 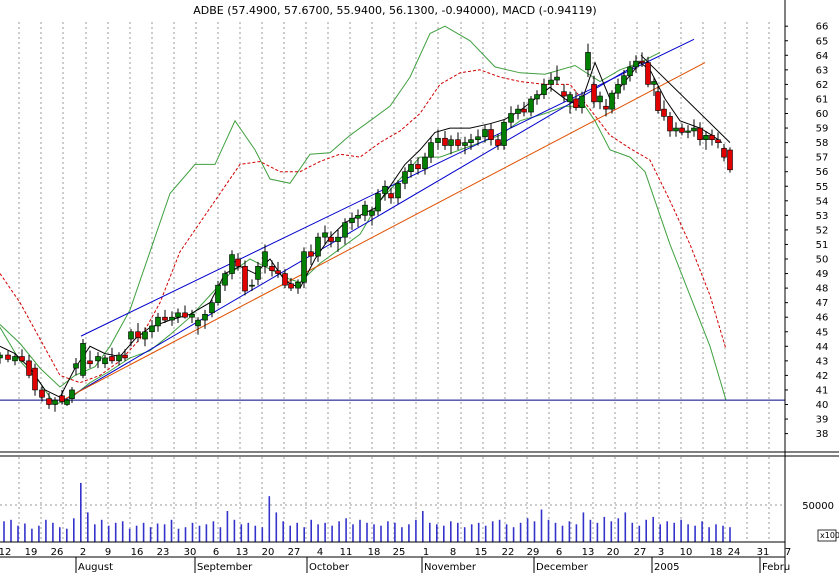 What do you see at coordinates (613, 552) in the screenshot?
I see `date-tick-label: 20` at bounding box center [613, 552].